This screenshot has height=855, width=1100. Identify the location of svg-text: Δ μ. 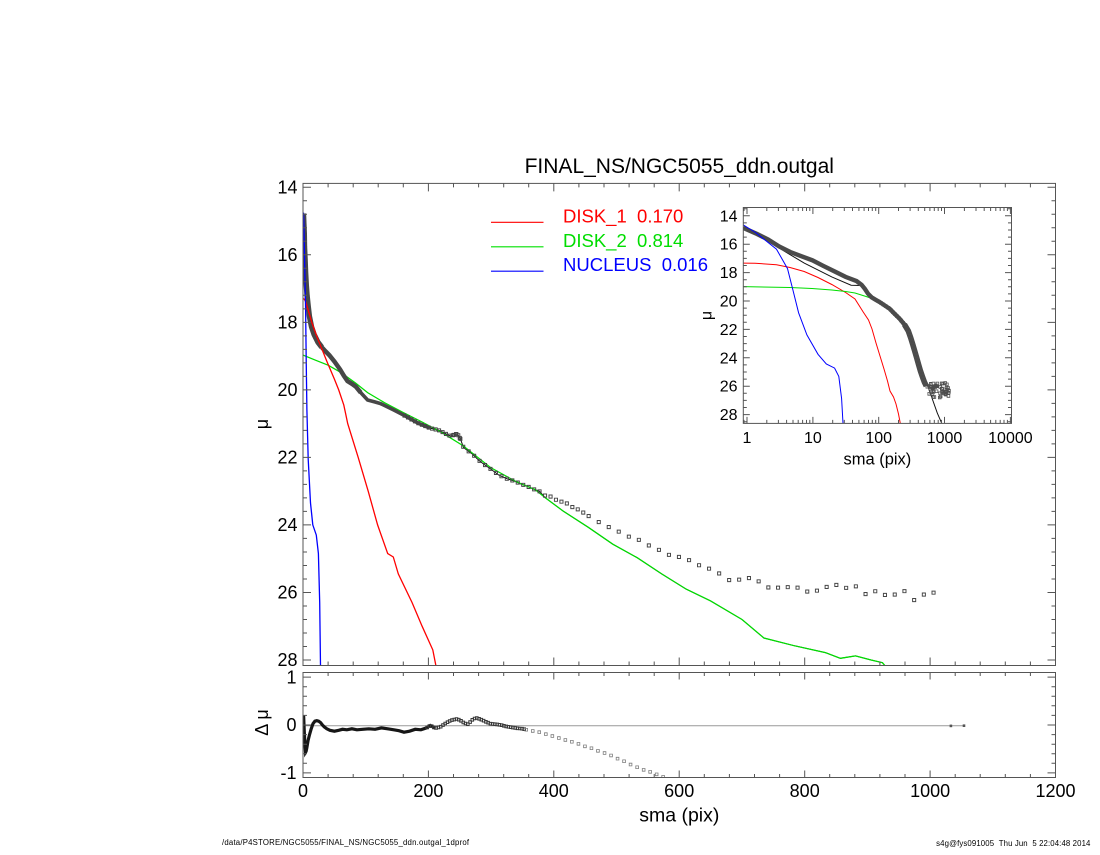
(262, 722).